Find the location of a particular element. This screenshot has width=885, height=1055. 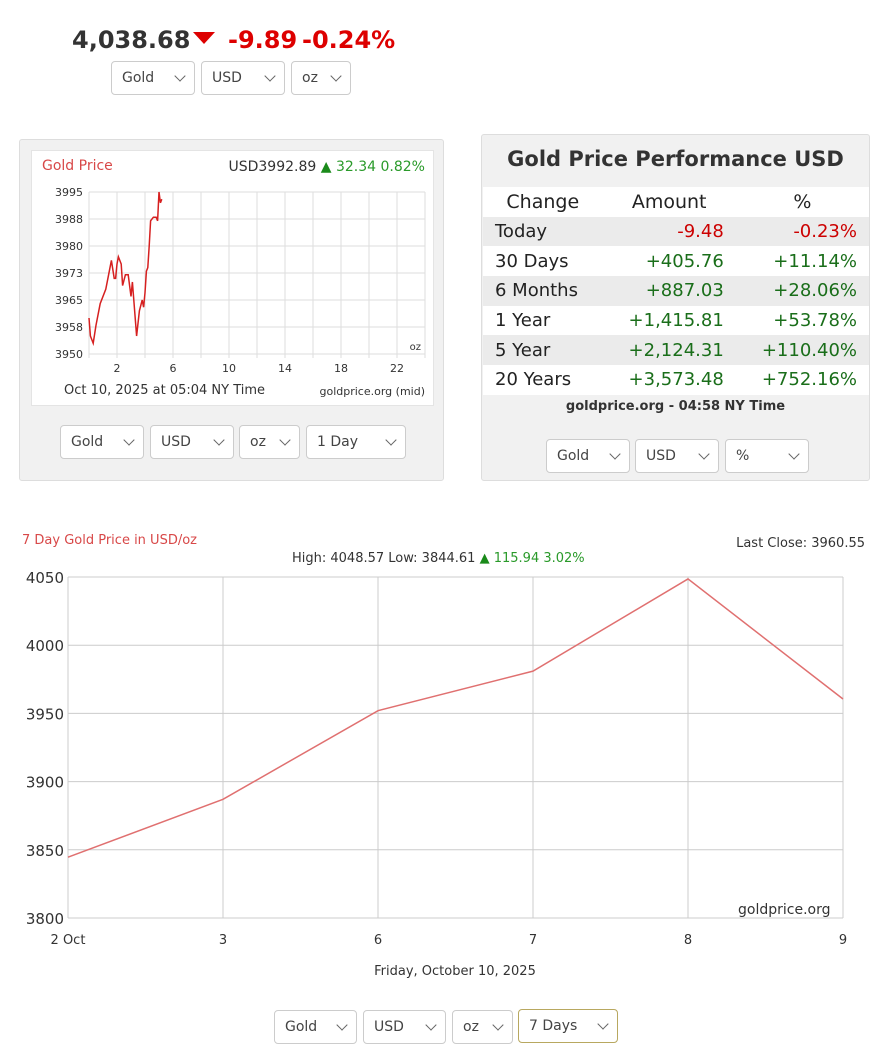

x-tick-label: 3 is located at coordinates (223, 940).